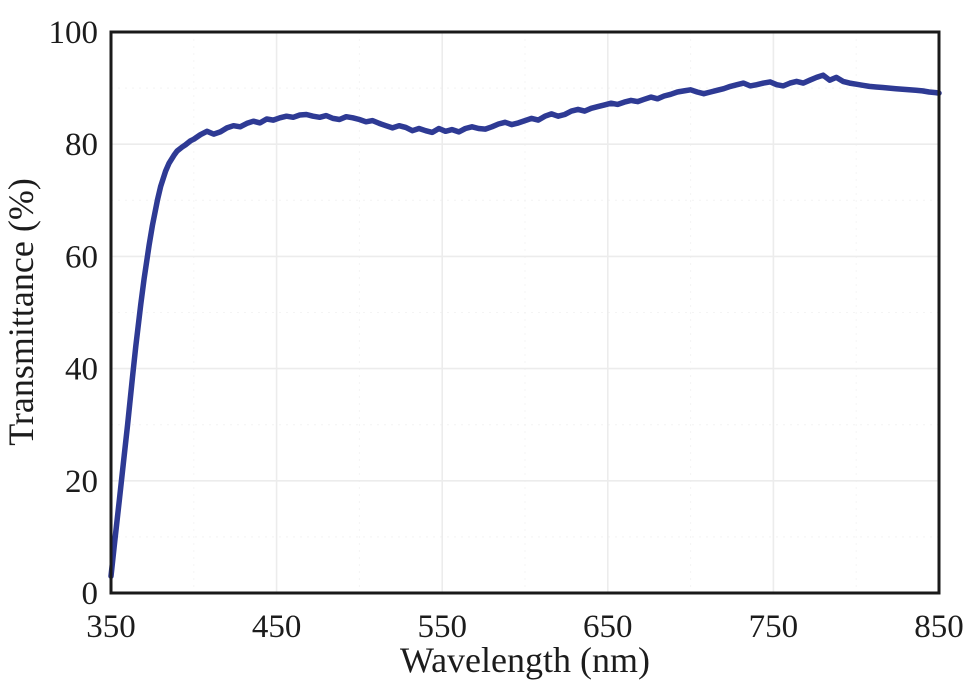 The height and width of the screenshot is (682, 979). What do you see at coordinates (525, 627) in the screenshot?
I see `x-axis-tick-labels: 350 450 550 650 750 850` at bounding box center [525, 627].